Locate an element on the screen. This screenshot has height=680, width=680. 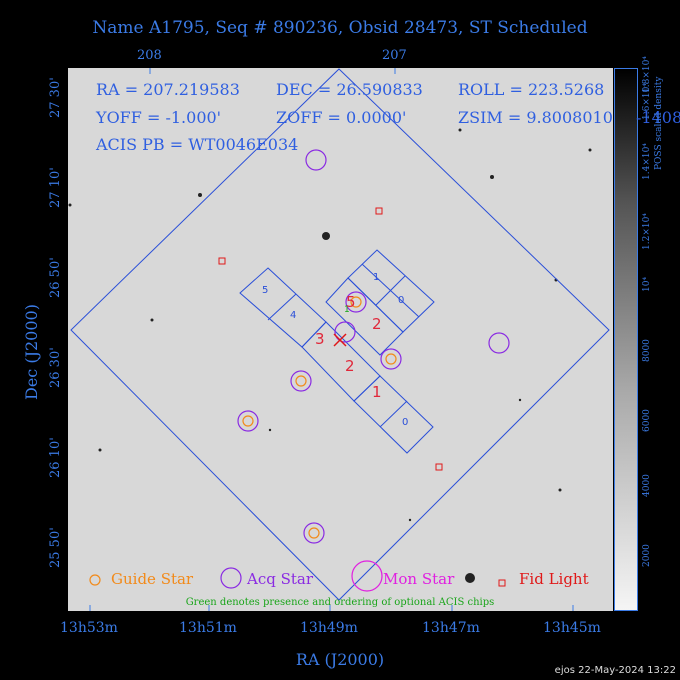
ra-tick-label: 13h49m is located at coordinates (329, 628).